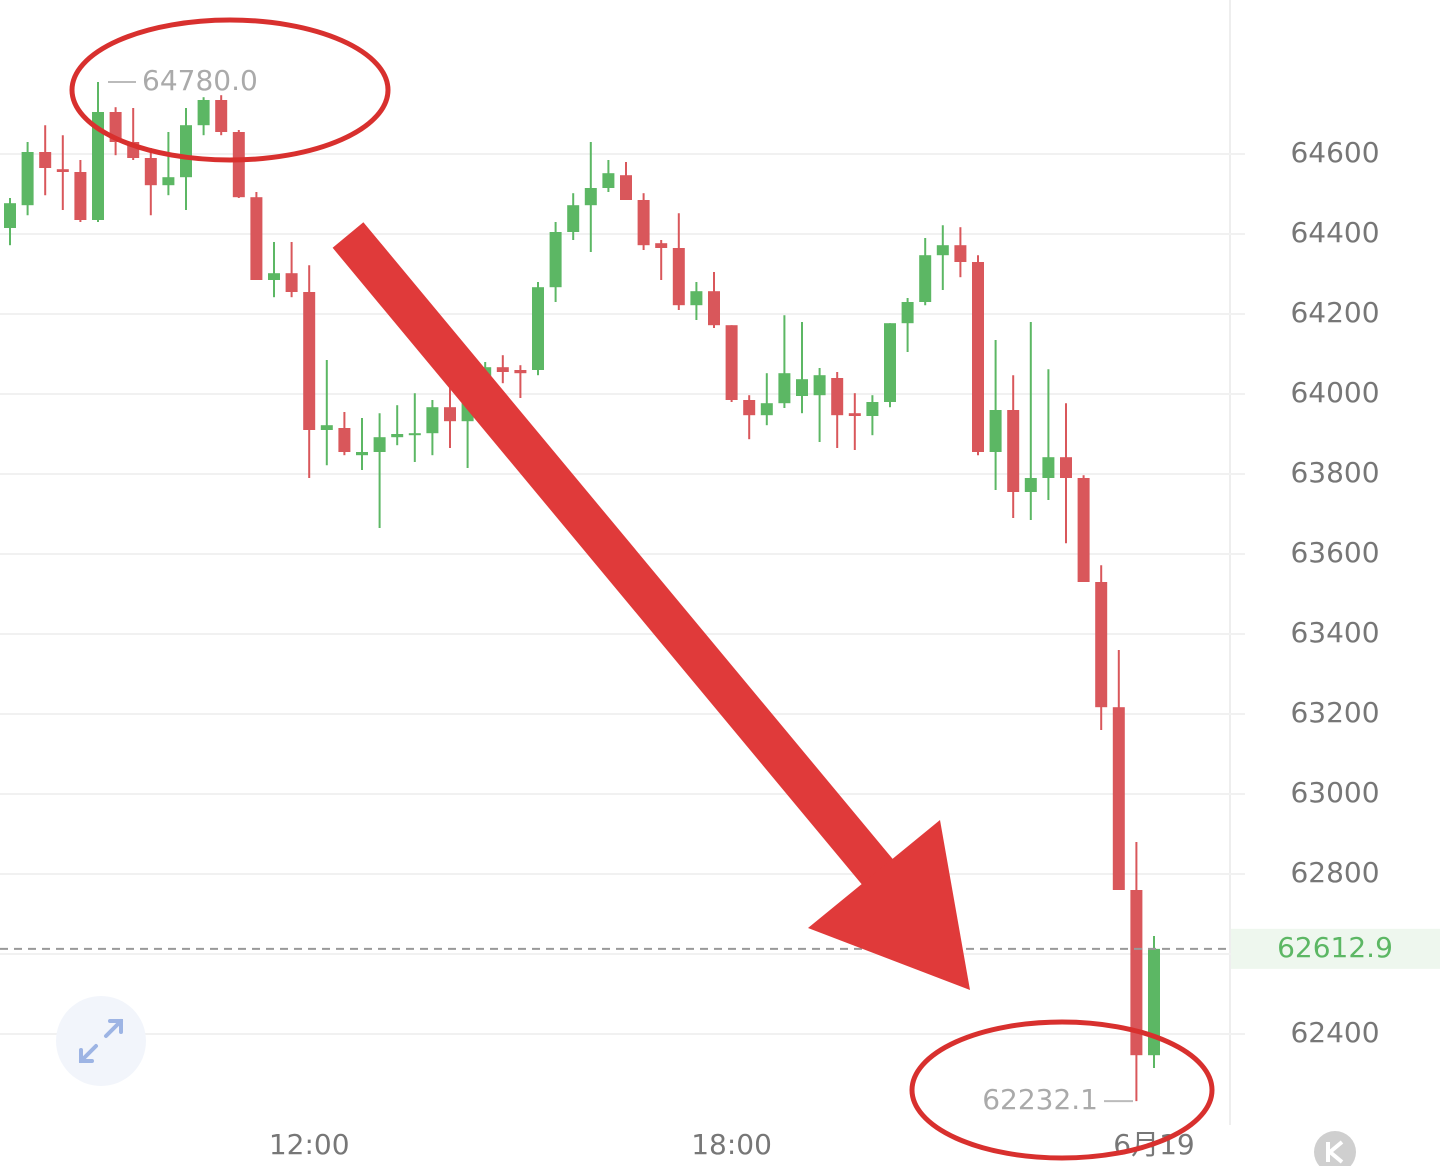  I want to click on last-price-box, so click(1335, 948).